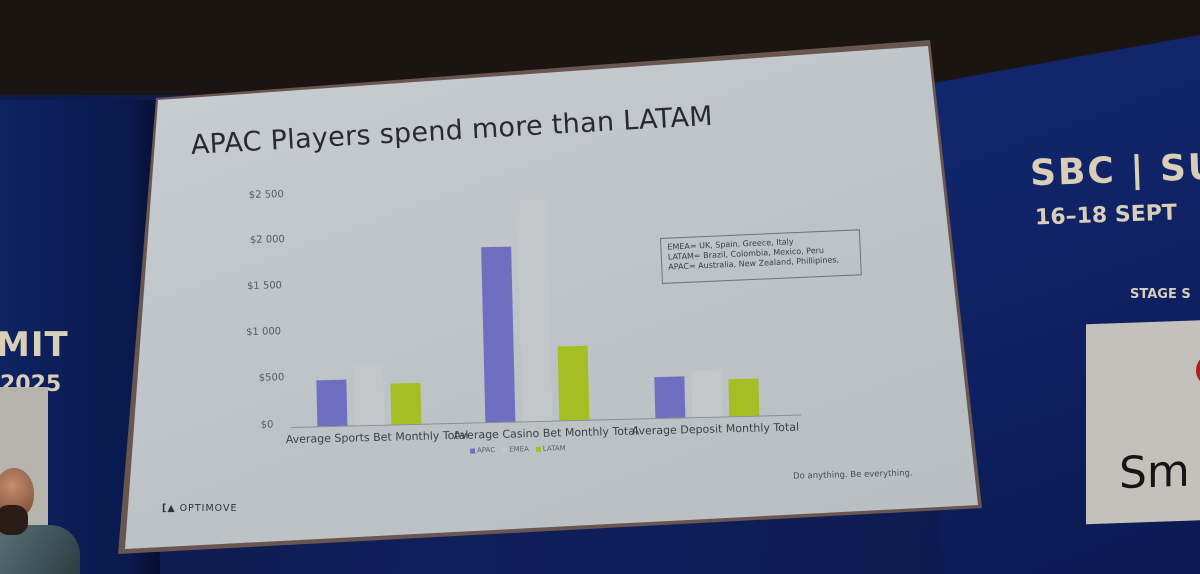  I want to click on y-tick: $2 500, so click(266, 195).